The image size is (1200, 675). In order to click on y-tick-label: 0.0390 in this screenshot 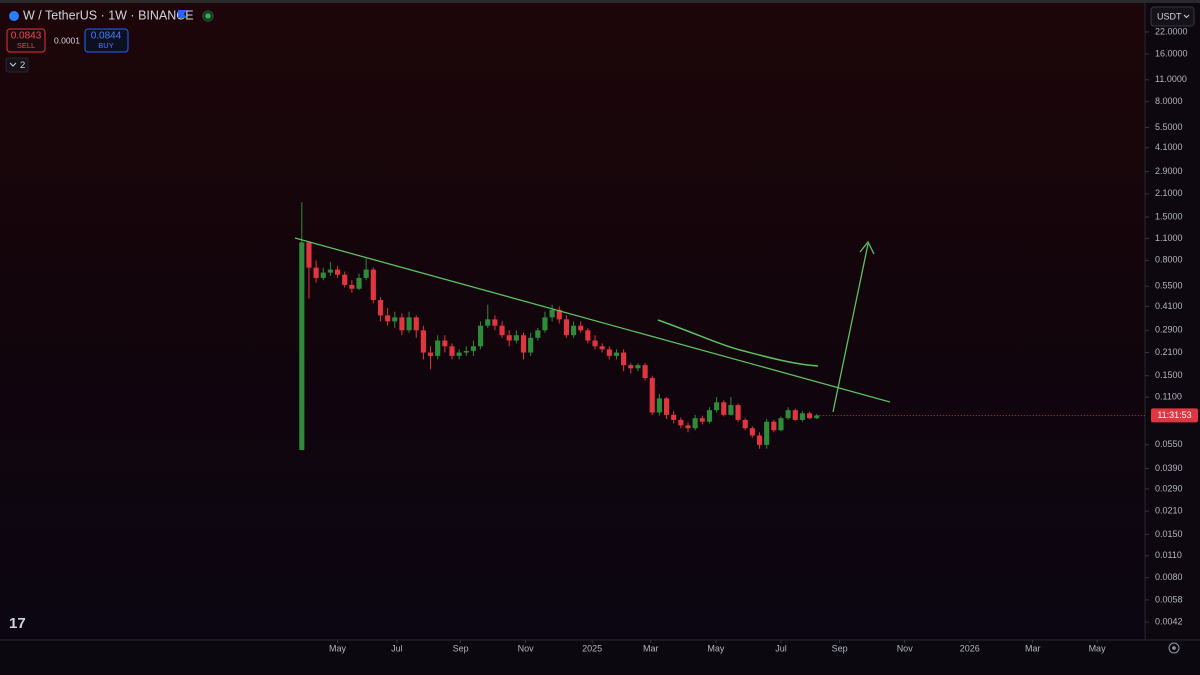, I will do `click(1169, 468)`.